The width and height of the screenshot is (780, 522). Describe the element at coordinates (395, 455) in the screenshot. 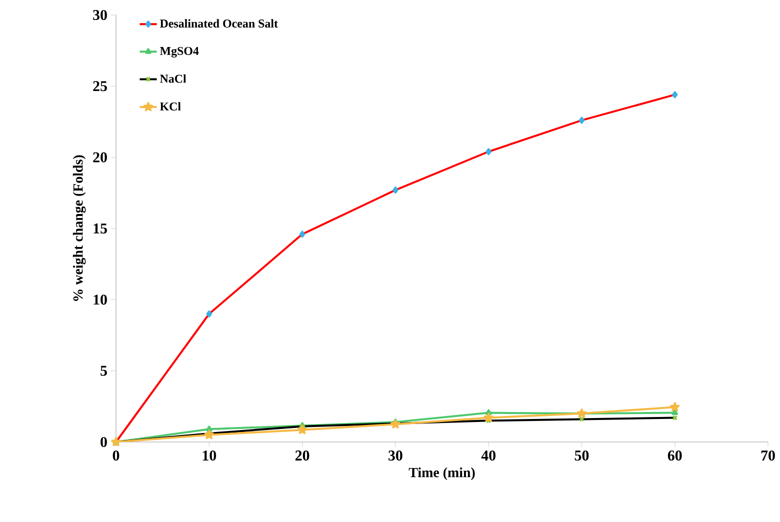

I see `x-tick-label: 30` at that location.